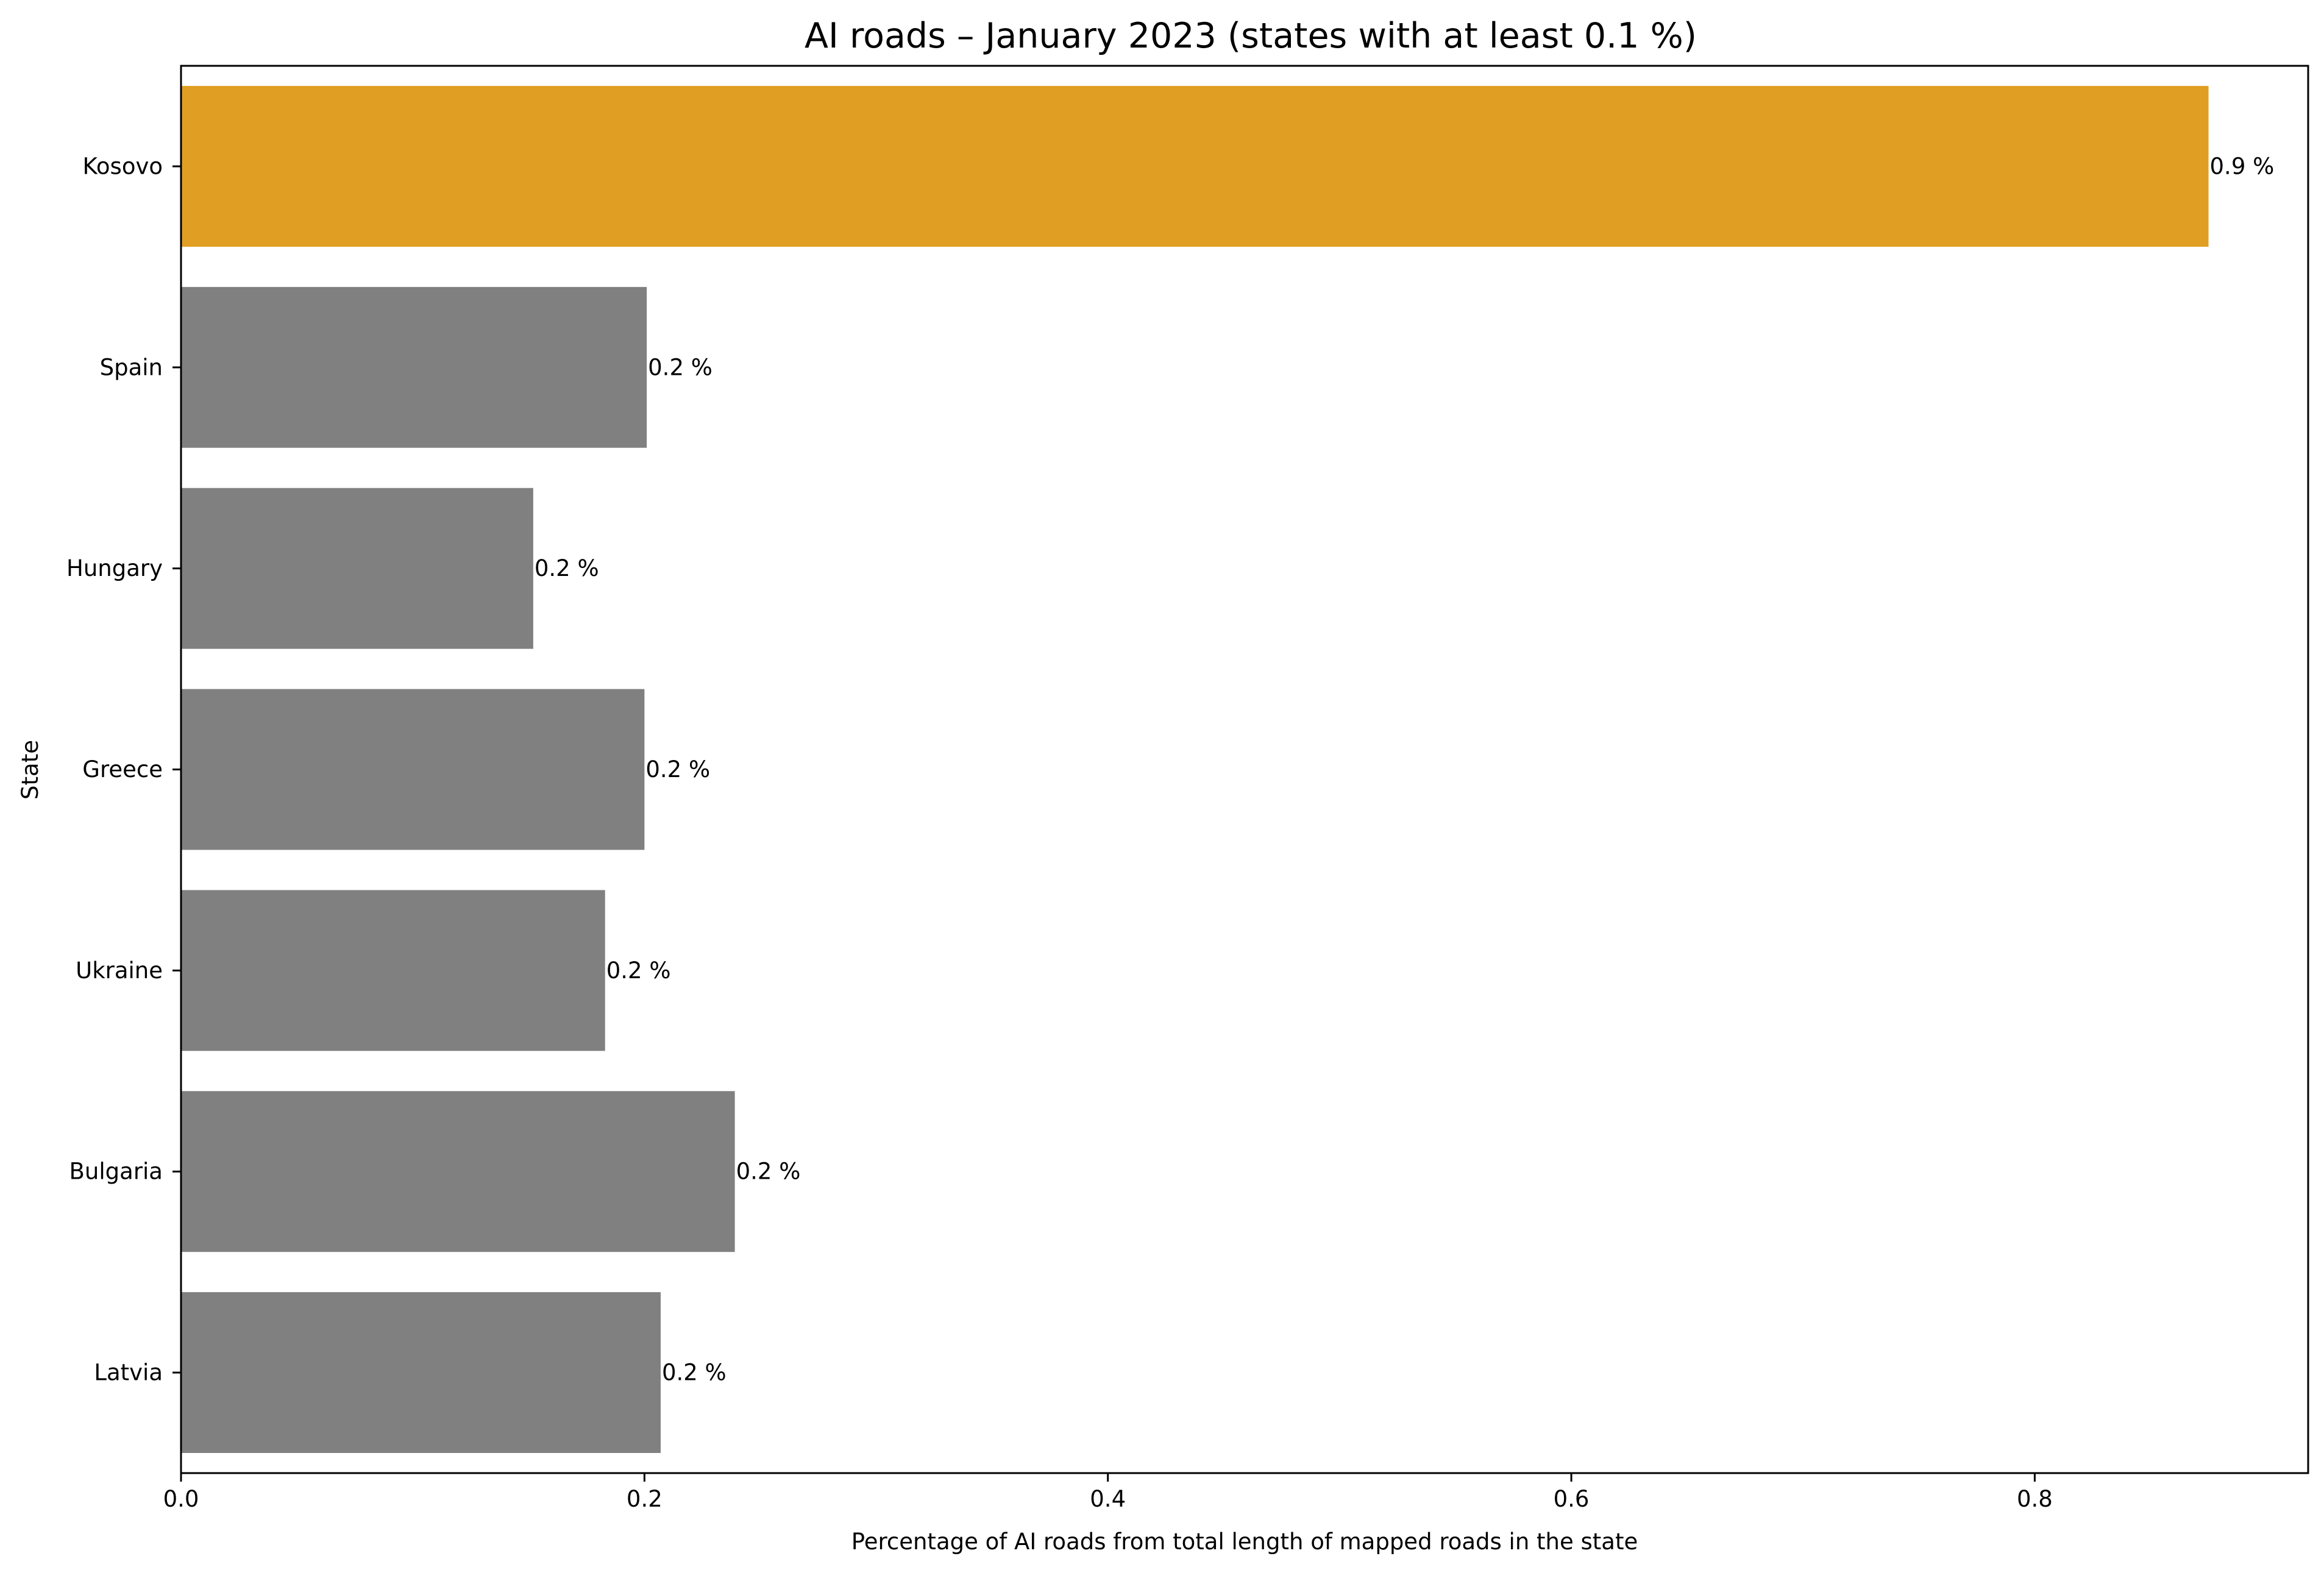  Describe the element at coordinates (413, 770) in the screenshot. I see `bar-greece` at that location.